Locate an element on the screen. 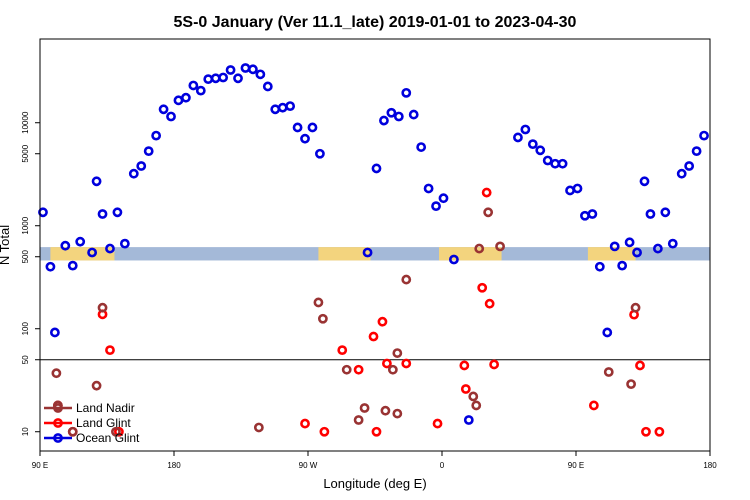 This screenshot has height=500, width=750. y-tick-label: 100 is located at coordinates (25, 329).